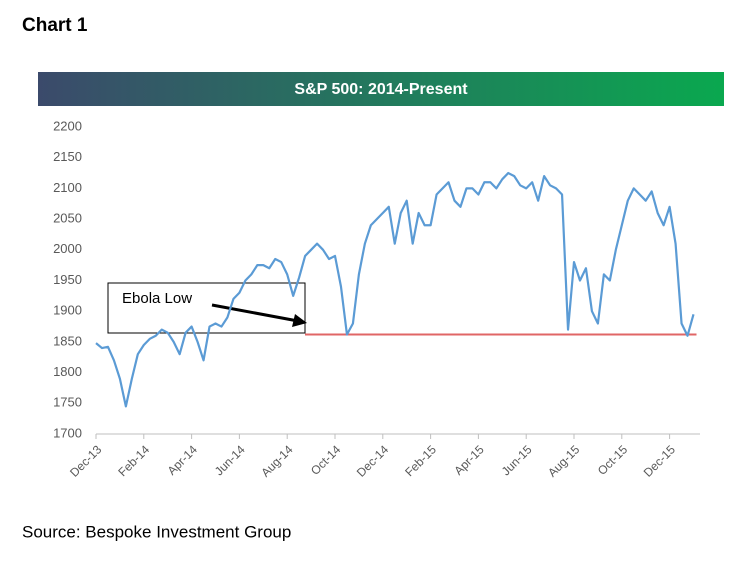 The height and width of the screenshot is (564, 750). Describe the element at coordinates (469, 460) in the screenshot. I see `x-tick-label: Apr-15` at that location.